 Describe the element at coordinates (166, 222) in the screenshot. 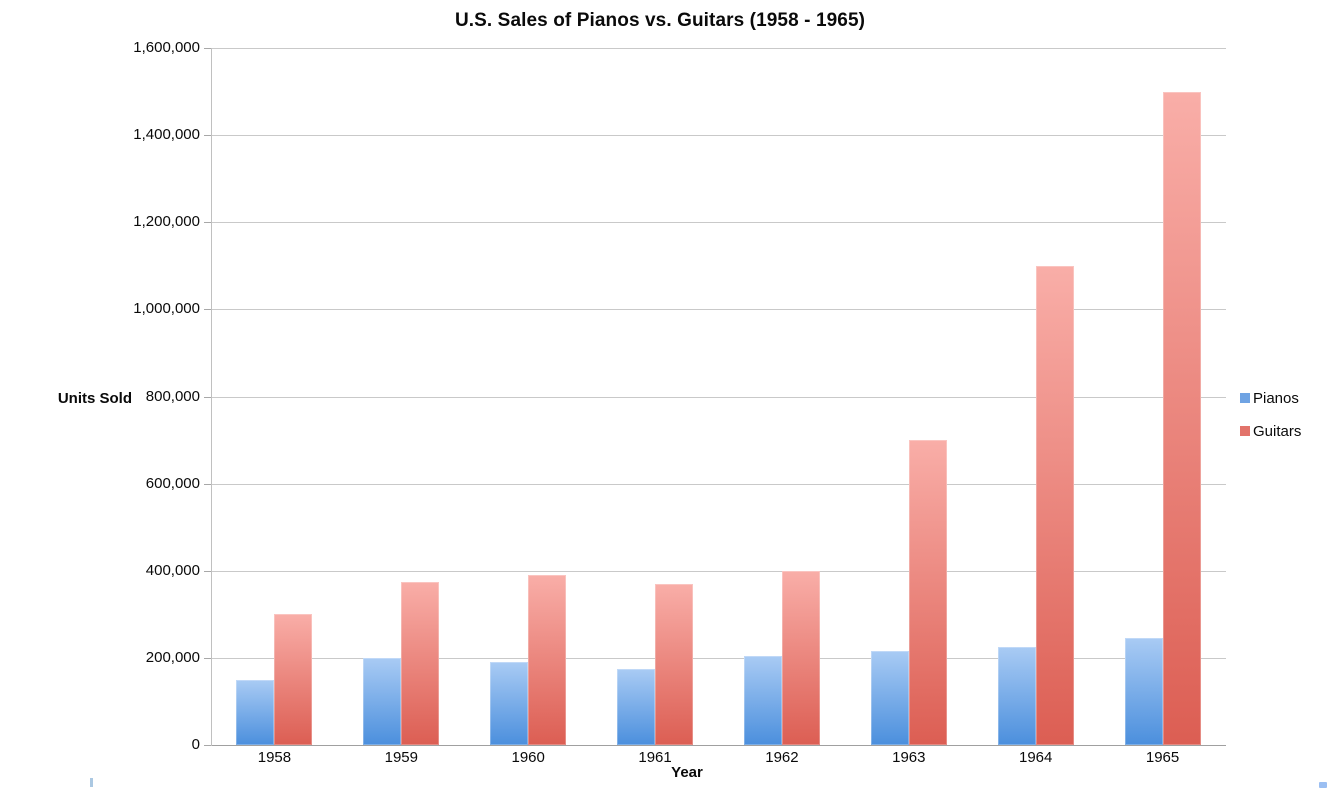

I see `y-tick-label: 1,200,000` at that location.